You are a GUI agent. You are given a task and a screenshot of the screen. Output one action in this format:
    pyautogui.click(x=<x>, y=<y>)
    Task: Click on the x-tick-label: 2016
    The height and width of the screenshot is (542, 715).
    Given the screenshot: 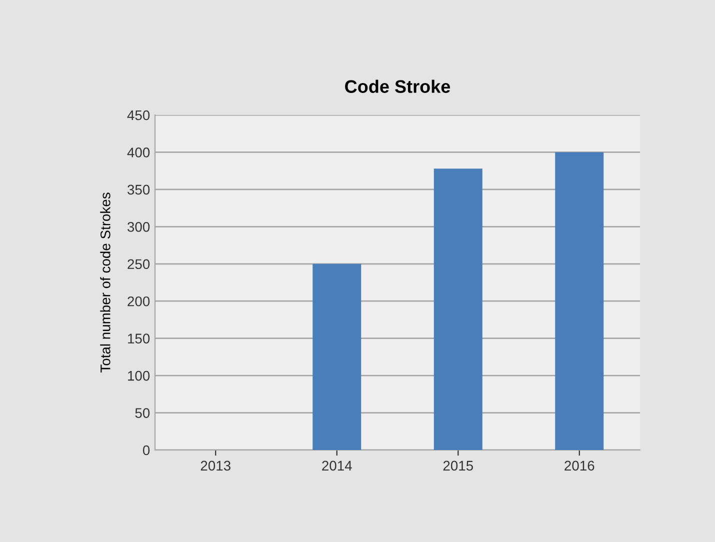 What is the action you would take?
    pyautogui.click(x=579, y=465)
    